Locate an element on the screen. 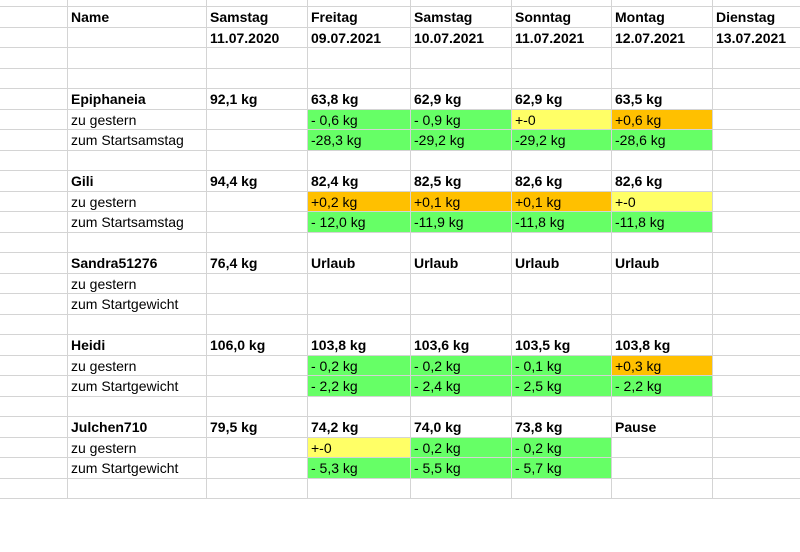  total-value: - 5,3 kg is located at coordinates (359, 468).